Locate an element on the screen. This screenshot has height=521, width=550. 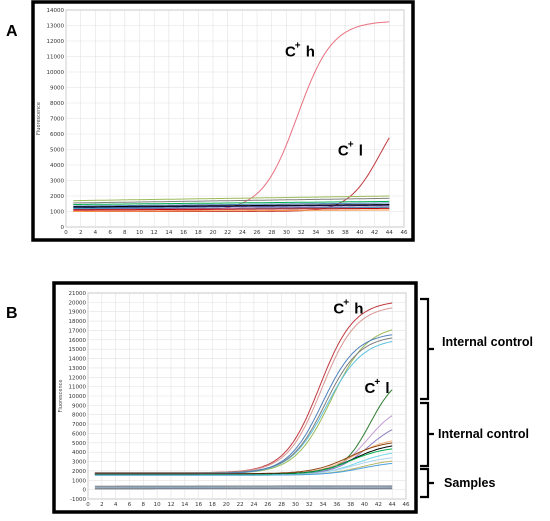
panel-b-y-axis-label: Fluorescence is located at coordinates (61, 396).